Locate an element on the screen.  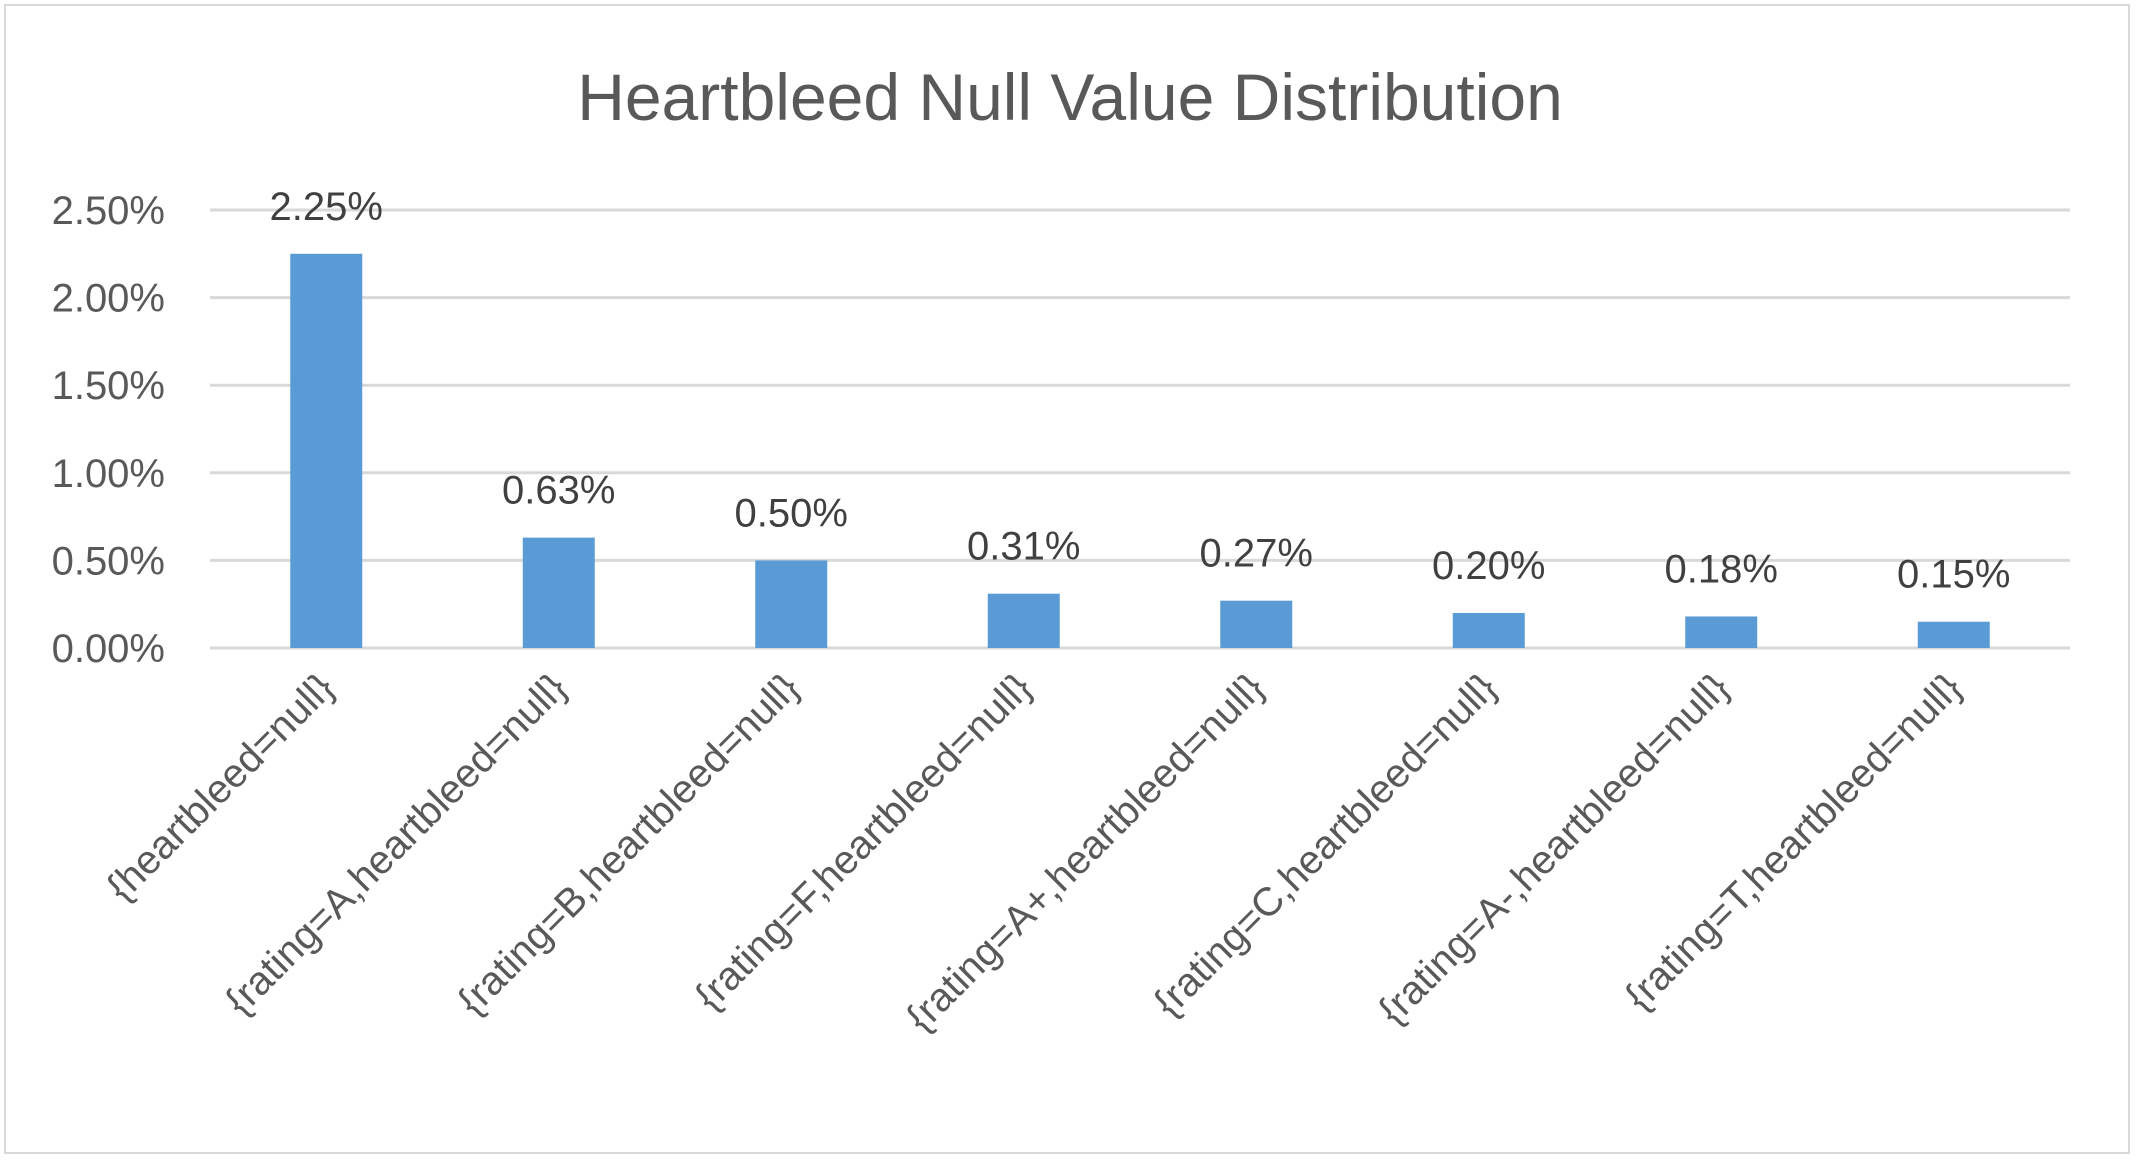
y-tick-label: 0.00% is located at coordinates (108, 649).